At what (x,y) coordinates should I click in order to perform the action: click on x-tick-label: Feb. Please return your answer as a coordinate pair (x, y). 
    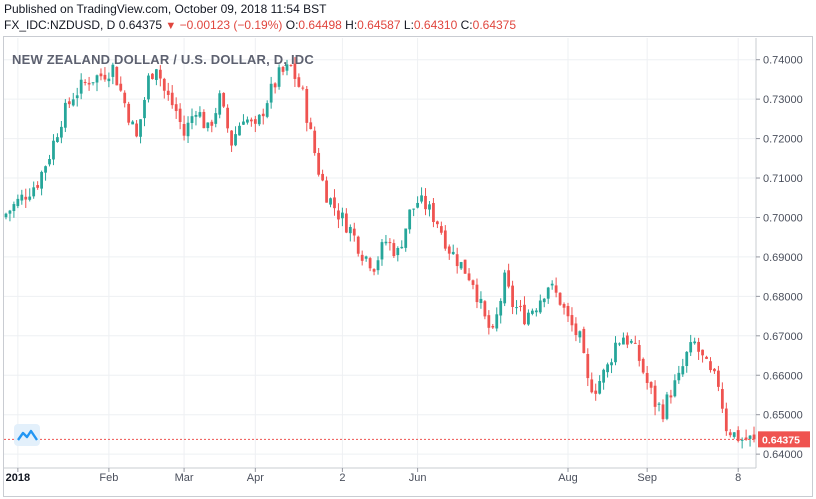
    Looking at the image, I should click on (108, 478).